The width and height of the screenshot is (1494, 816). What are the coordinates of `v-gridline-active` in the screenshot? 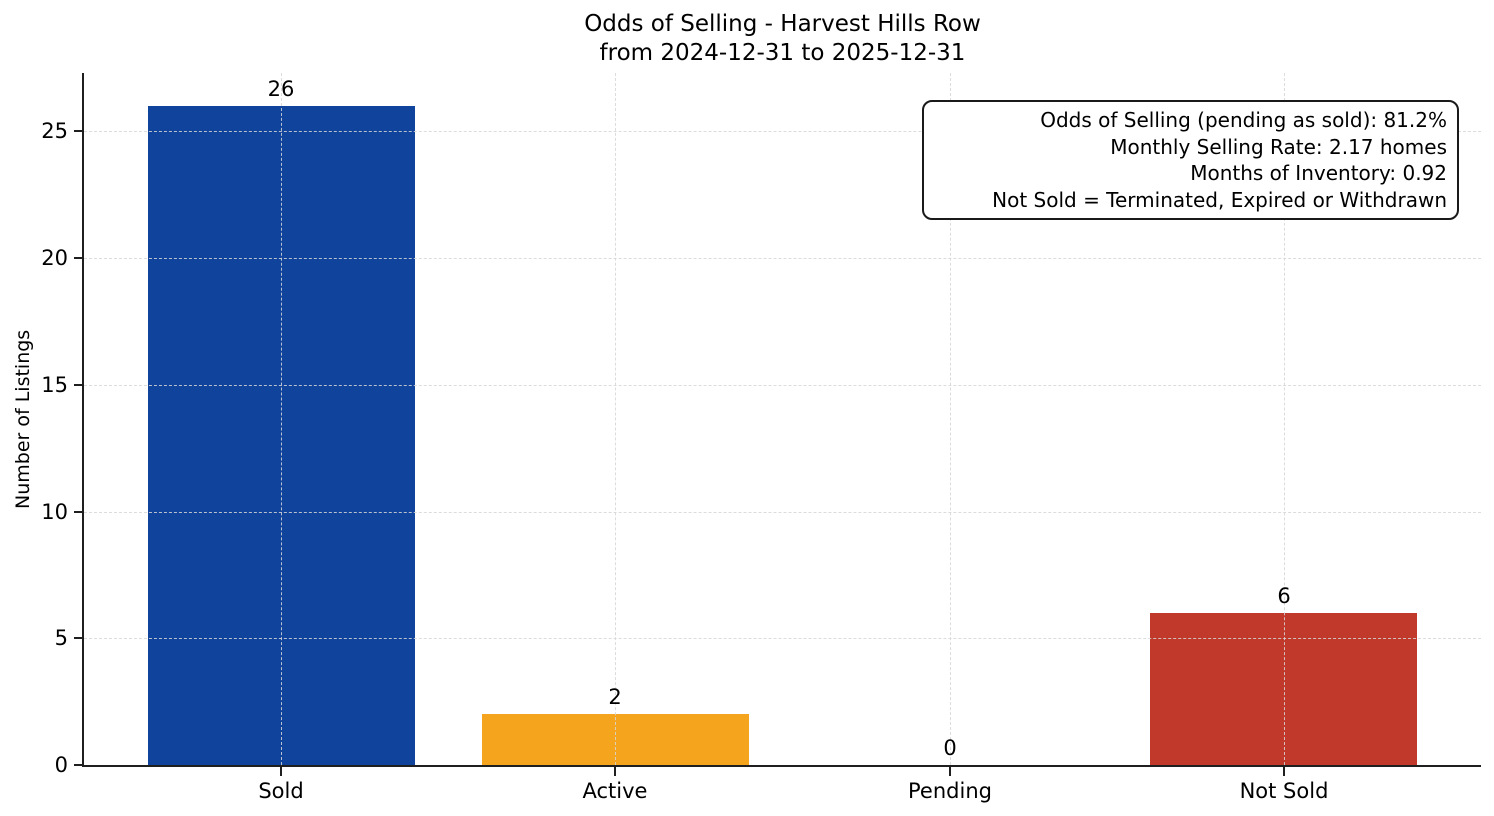 It's located at (615, 419).